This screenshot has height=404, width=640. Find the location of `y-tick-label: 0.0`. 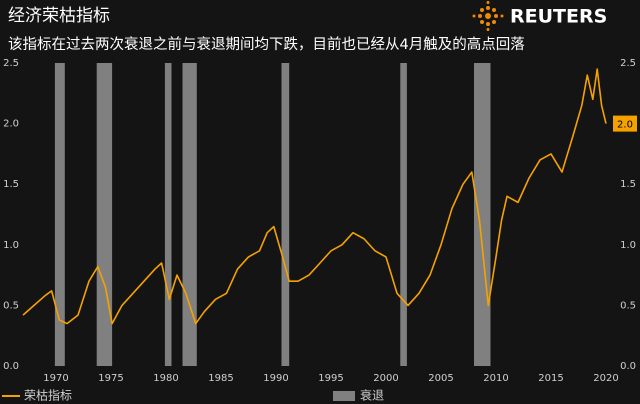

y-tick-label: 0.0 is located at coordinates (11, 366).